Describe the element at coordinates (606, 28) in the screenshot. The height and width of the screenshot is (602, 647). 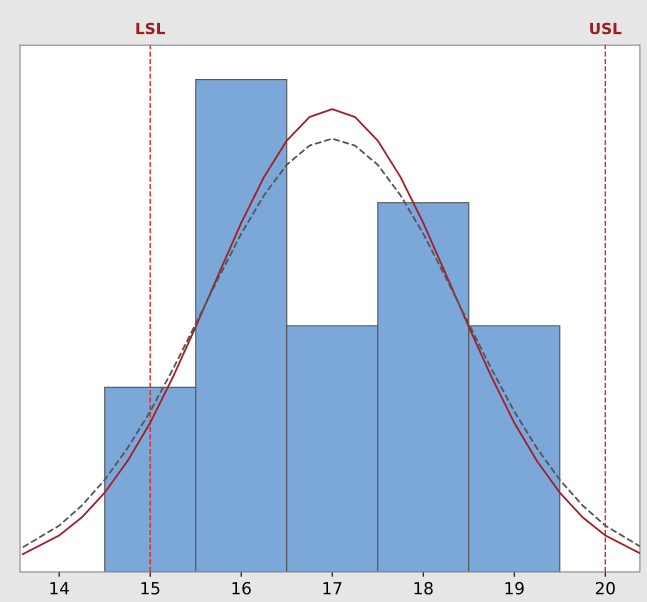
I see `ref-line-label: USL` at that location.